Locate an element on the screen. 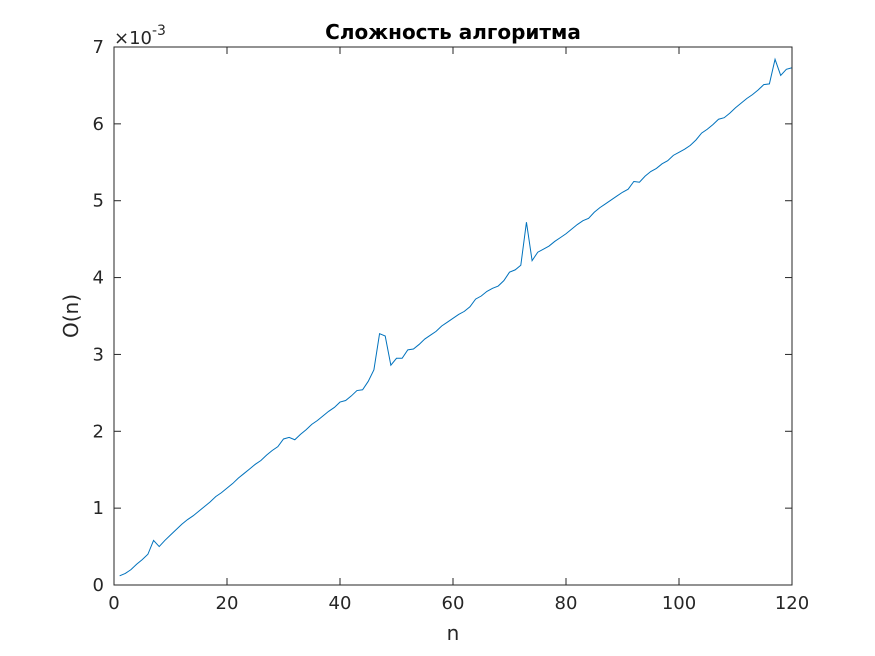 Image resolution: width=875 pixels, height=656 pixels. y-tick-label: 4 is located at coordinates (98, 278).